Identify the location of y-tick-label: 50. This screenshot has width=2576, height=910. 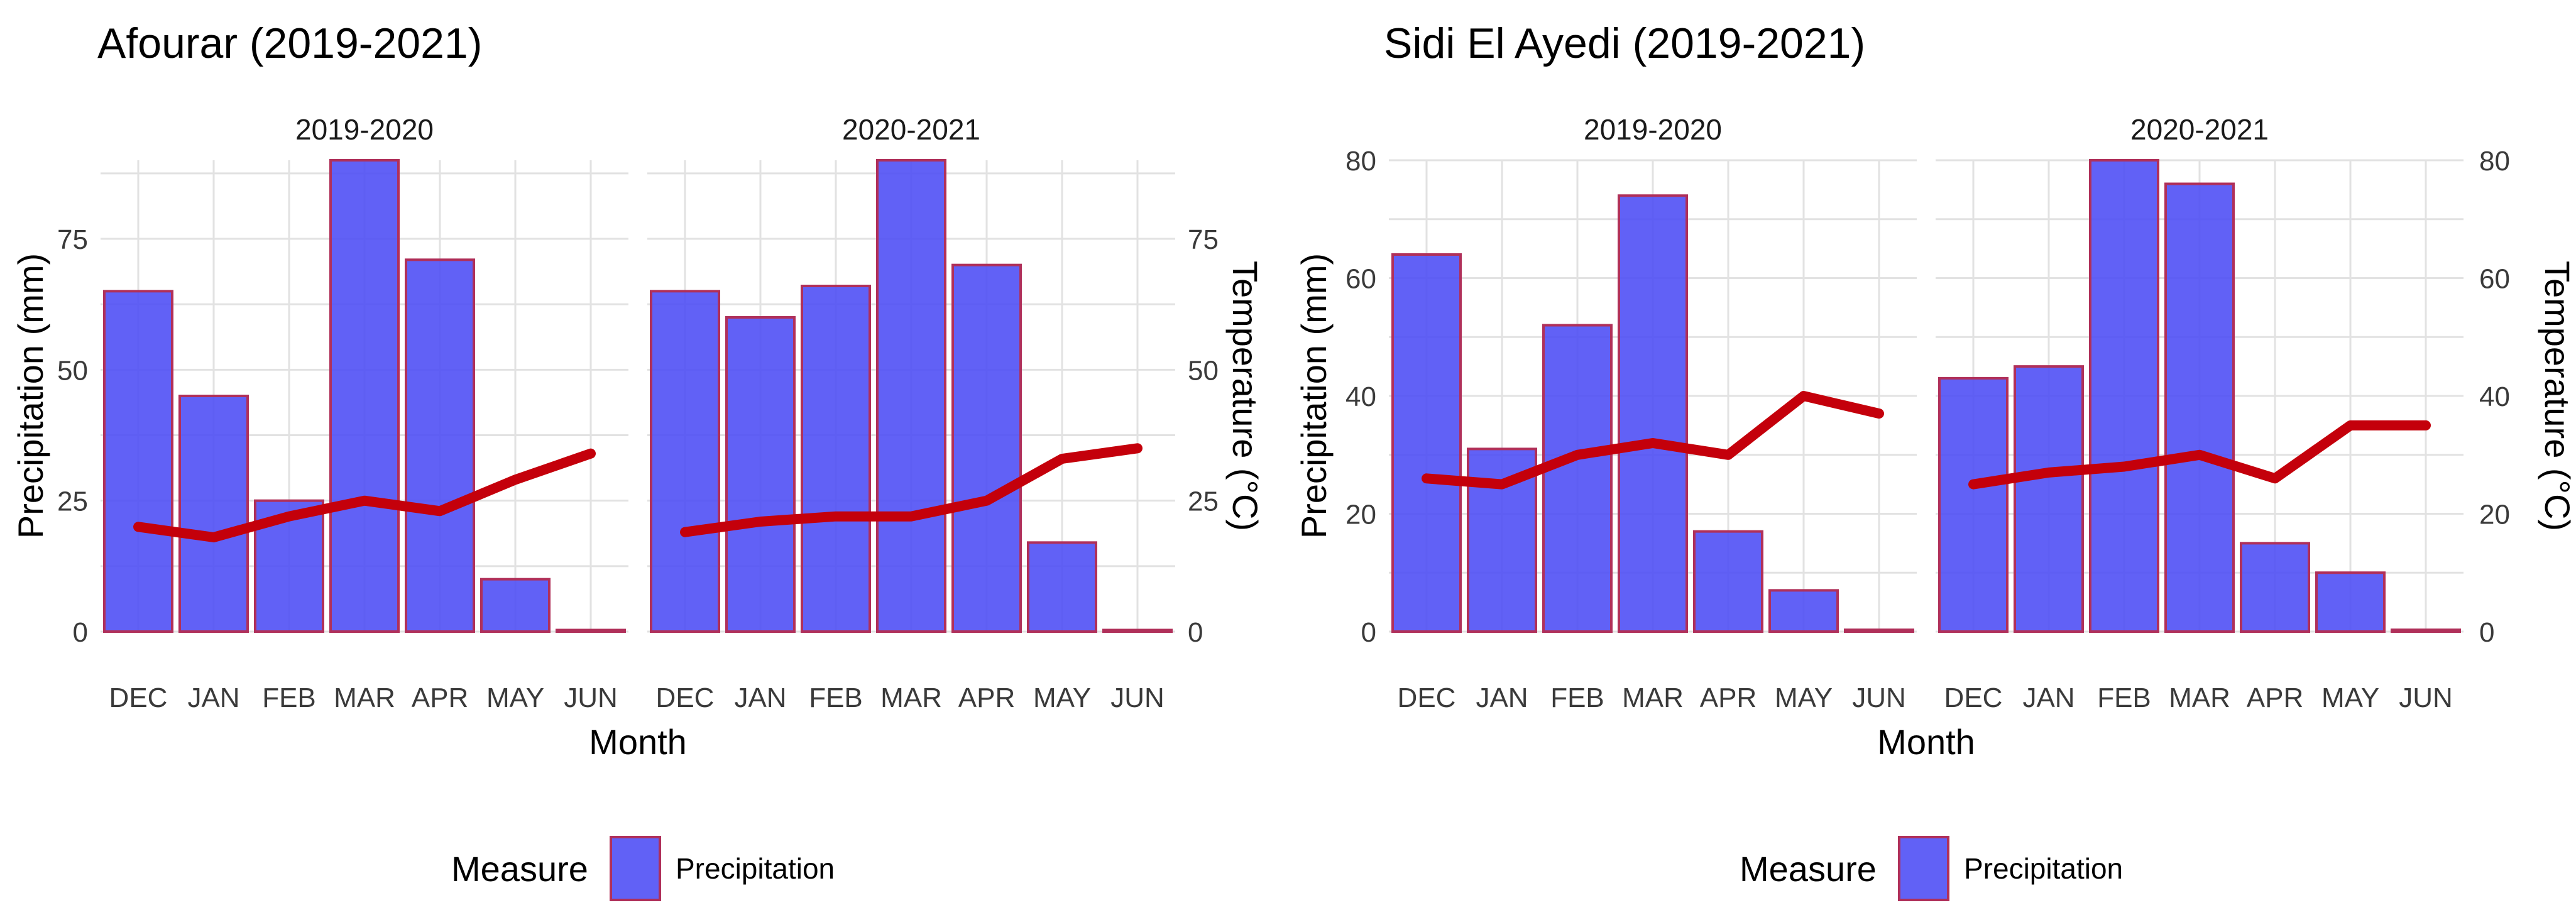
(72, 370).